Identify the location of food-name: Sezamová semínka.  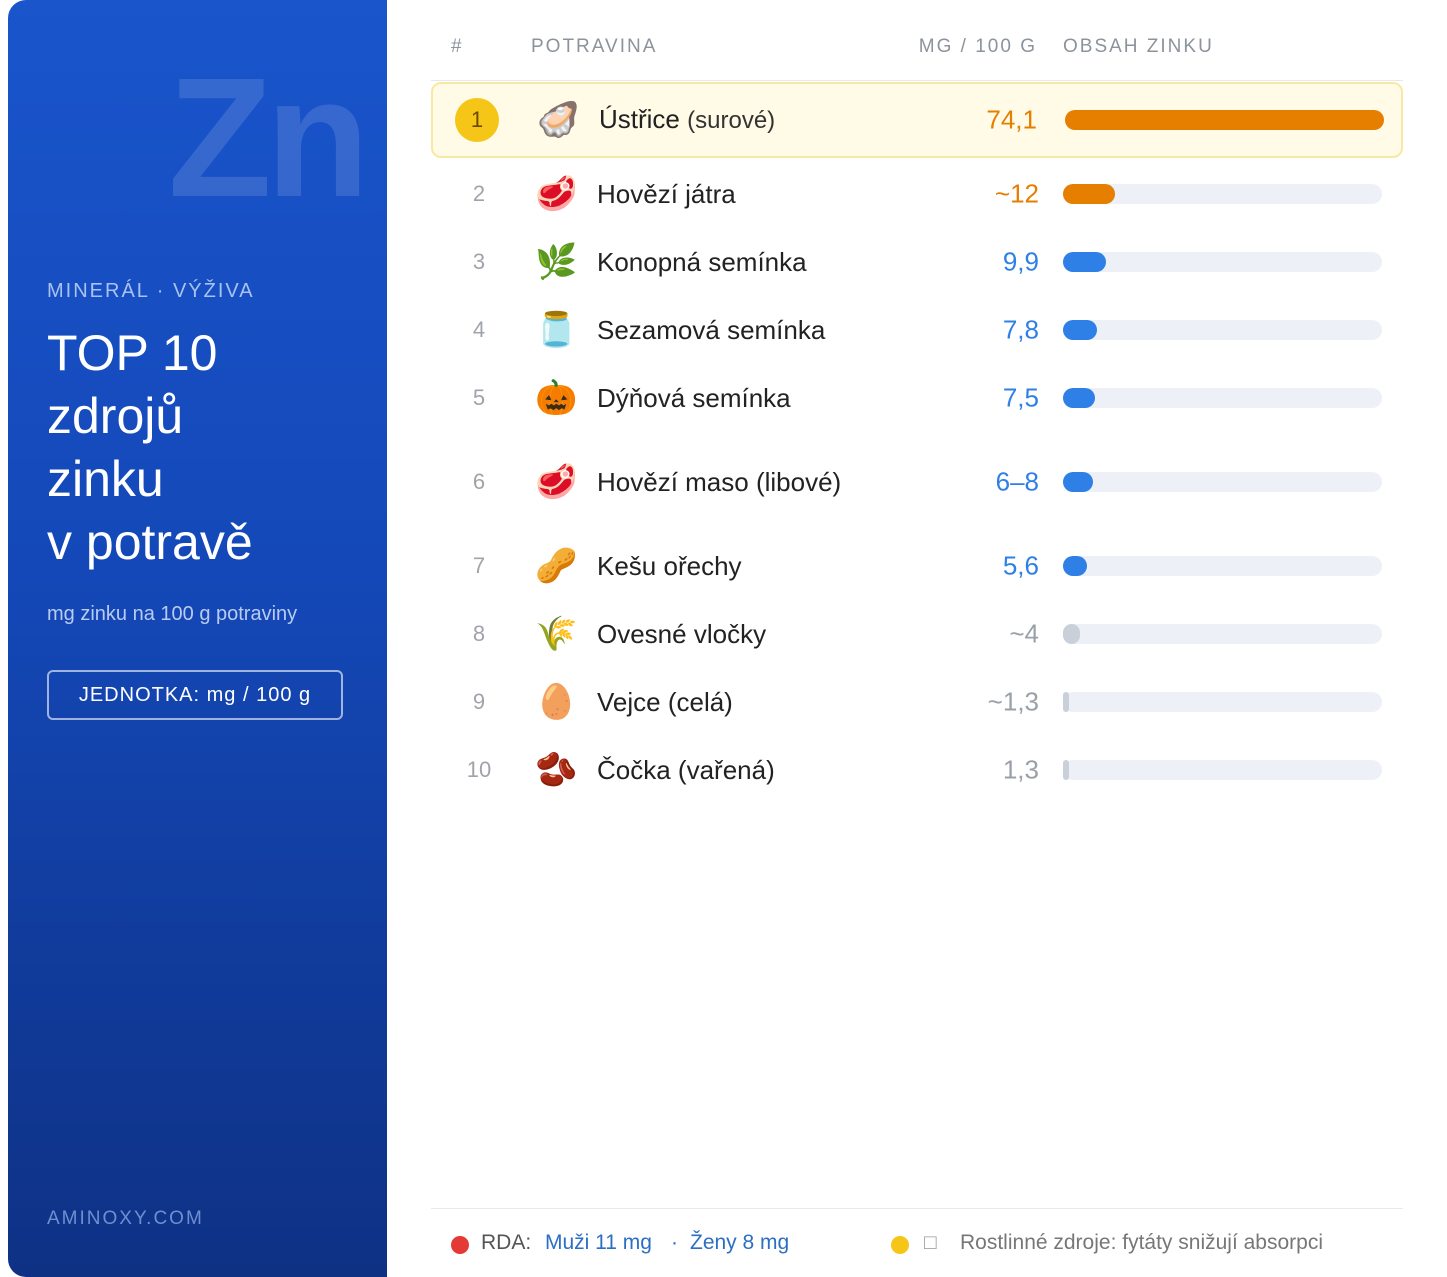
(742, 330).